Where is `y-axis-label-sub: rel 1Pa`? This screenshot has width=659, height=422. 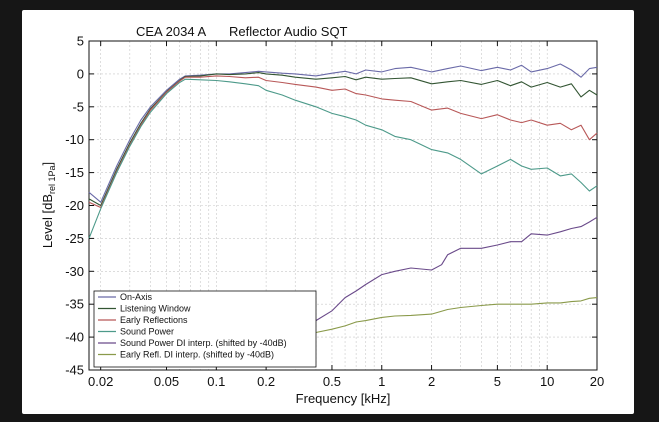
y-axis-label-sub: rel 1Pa is located at coordinates (52, 179).